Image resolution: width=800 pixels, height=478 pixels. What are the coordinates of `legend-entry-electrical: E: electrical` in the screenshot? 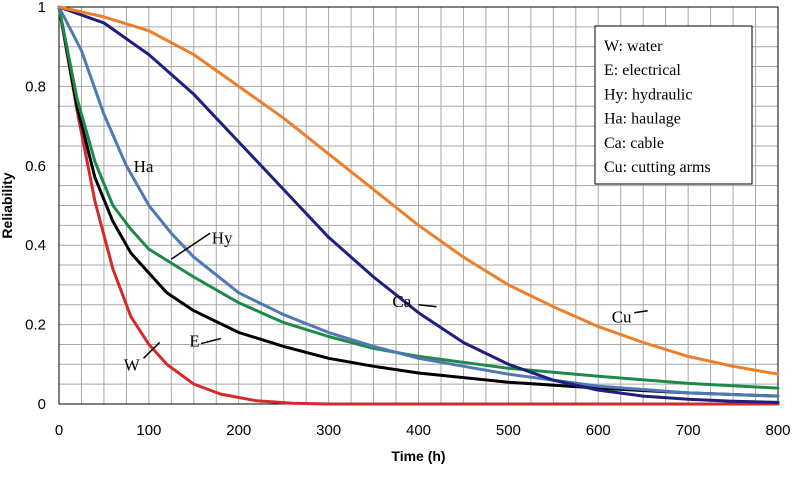 It's located at (642, 70).